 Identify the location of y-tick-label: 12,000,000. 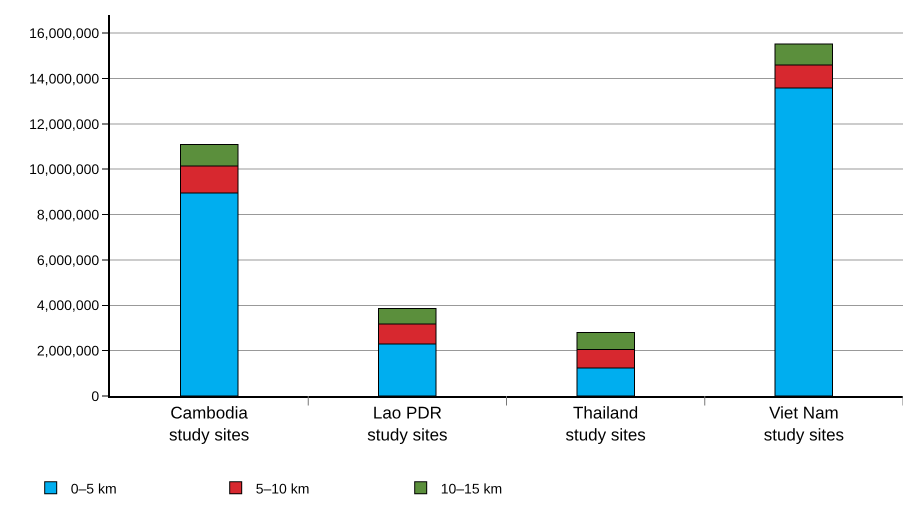
(64, 124).